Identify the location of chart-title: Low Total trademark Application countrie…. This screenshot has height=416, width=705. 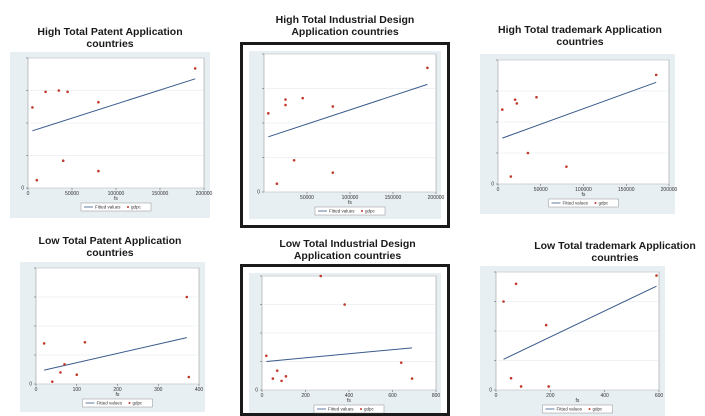
(615, 252).